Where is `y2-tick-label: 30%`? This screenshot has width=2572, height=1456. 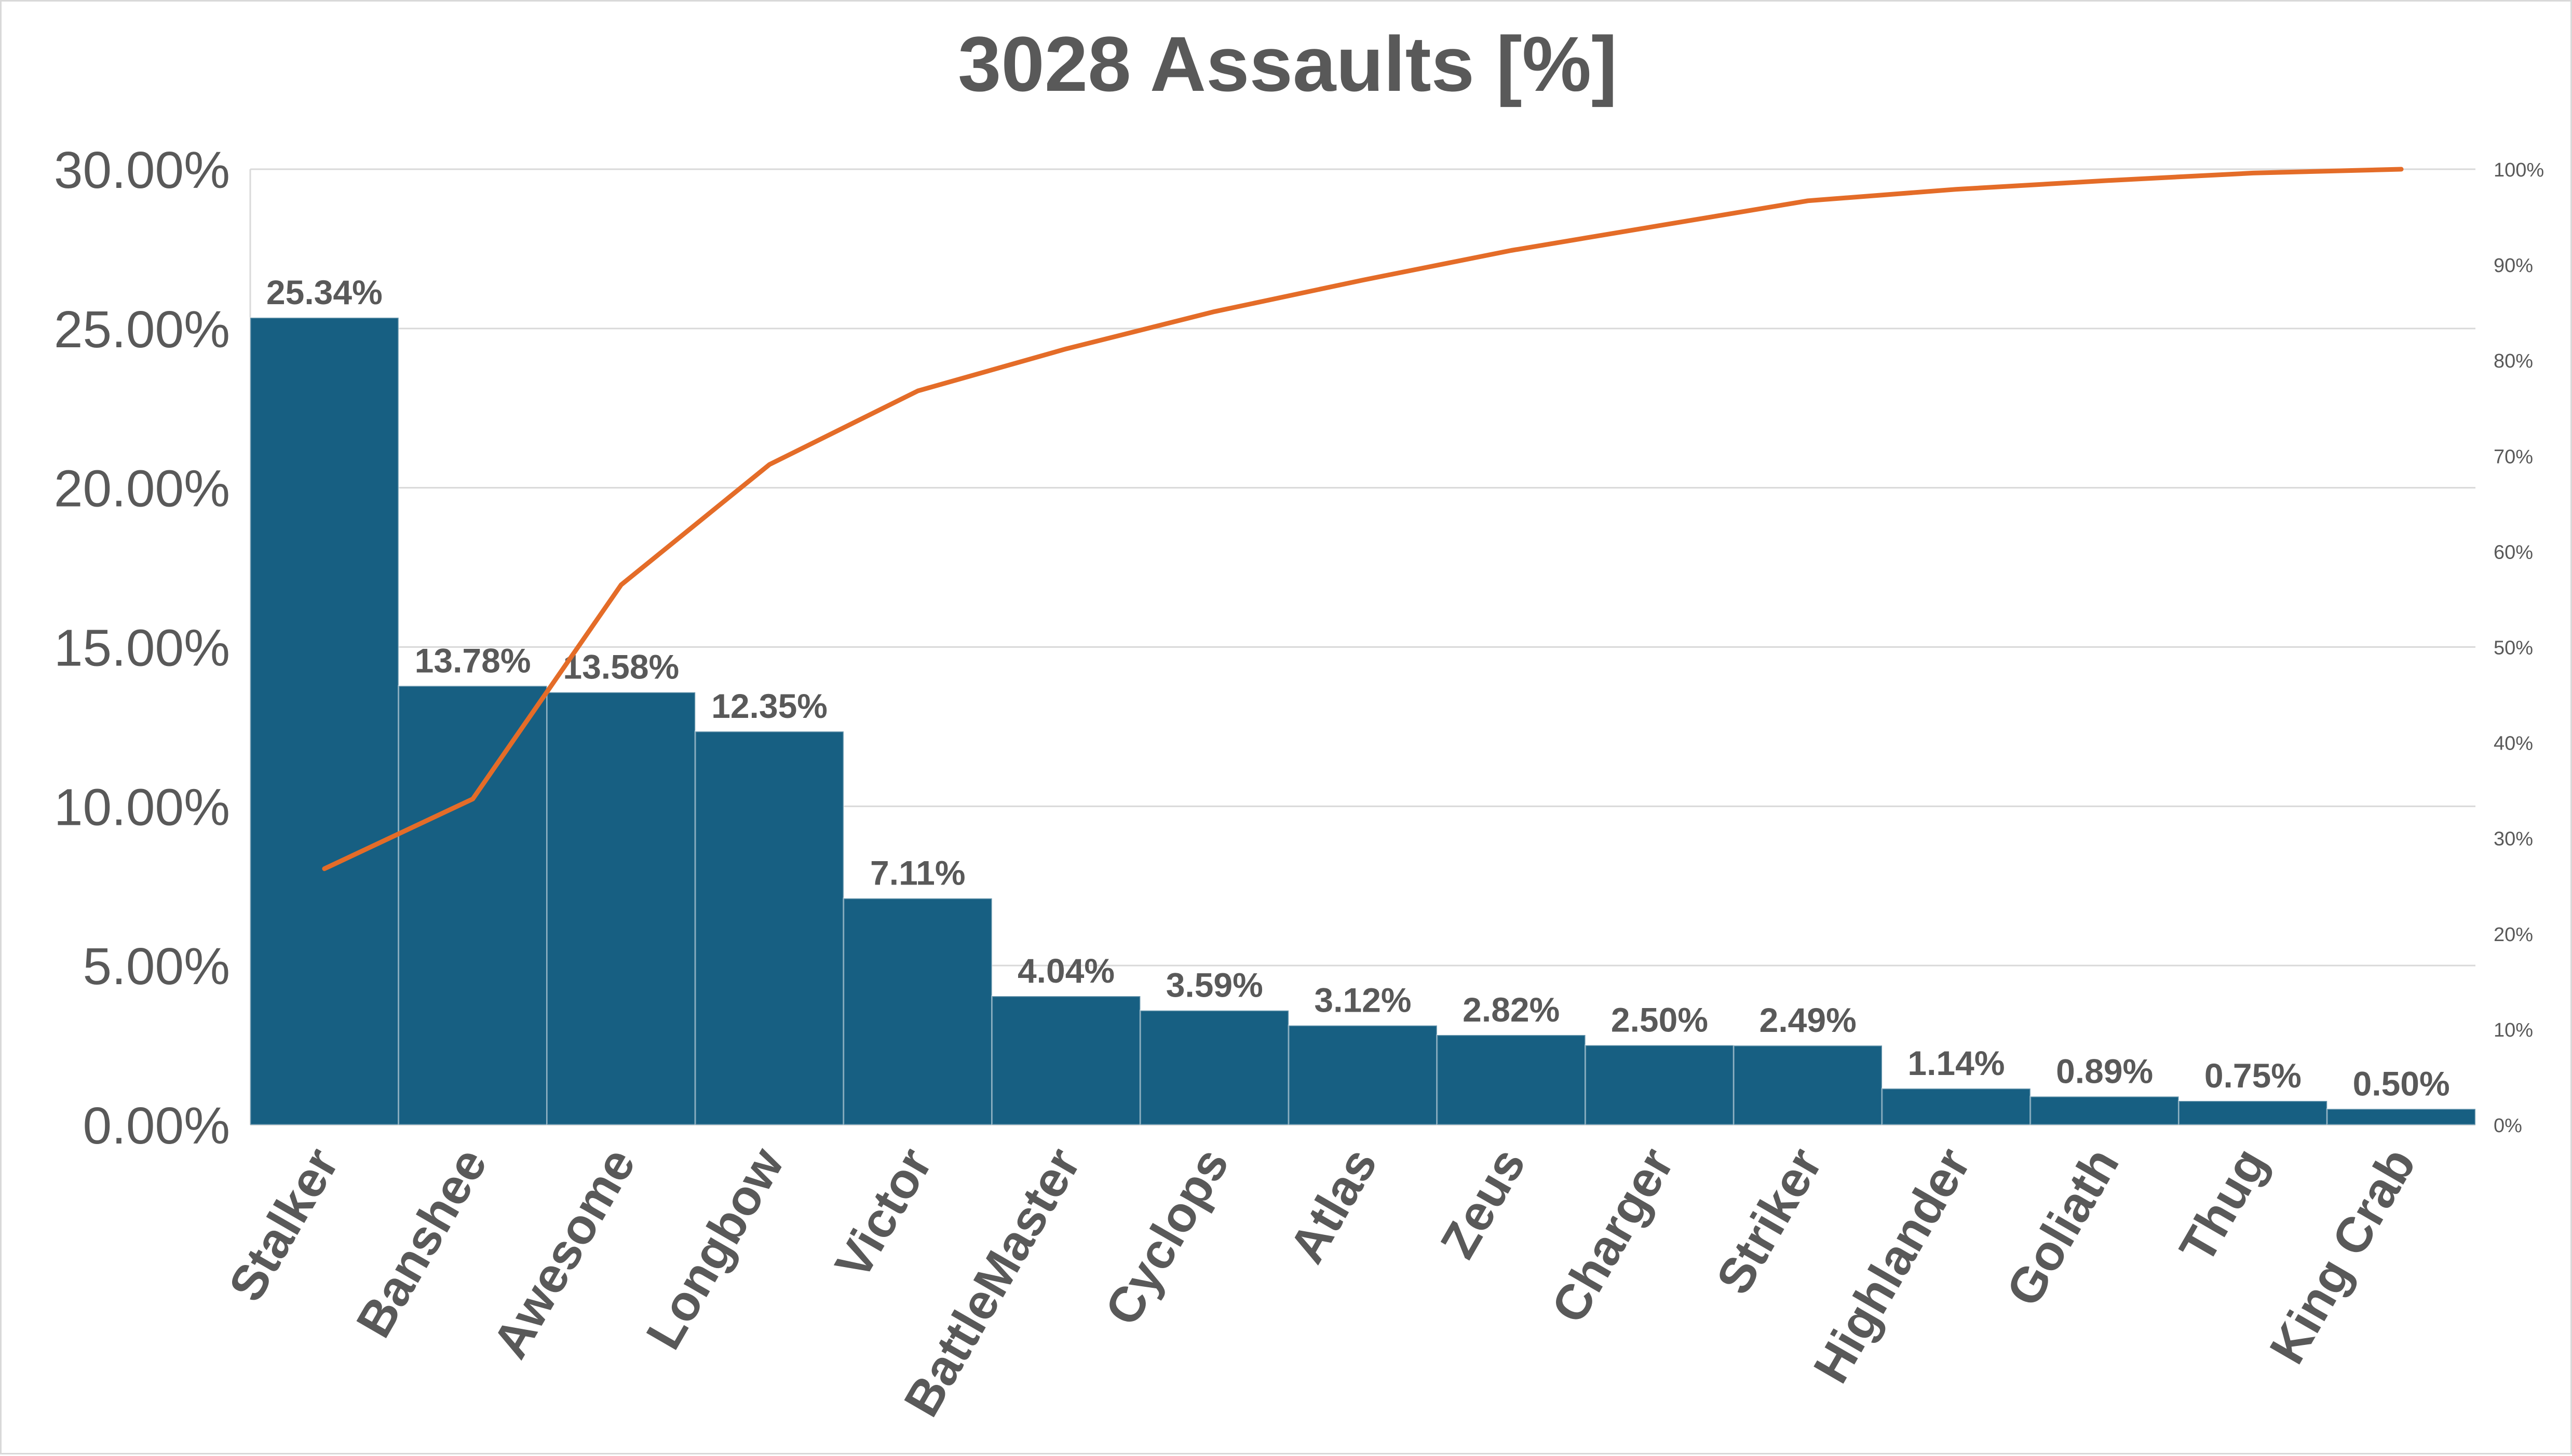 y2-tick-label: 30% is located at coordinates (2513, 839).